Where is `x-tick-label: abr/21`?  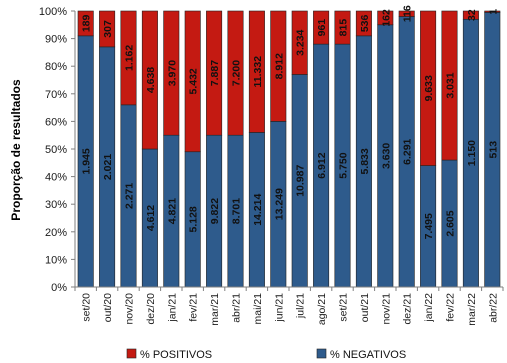 x-tick-label: abr/21 is located at coordinates (237, 308).